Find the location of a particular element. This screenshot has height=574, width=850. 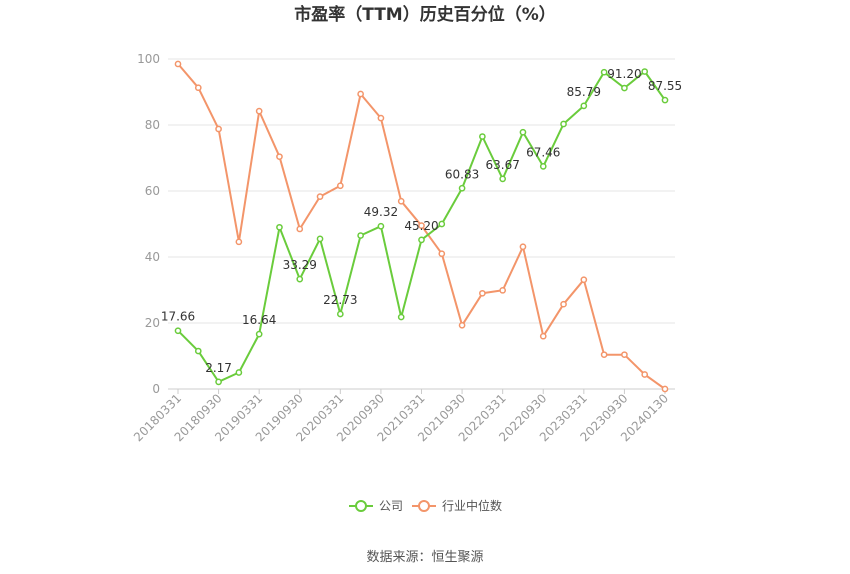

legend-label: 行业中位数 is located at coordinates (472, 505).